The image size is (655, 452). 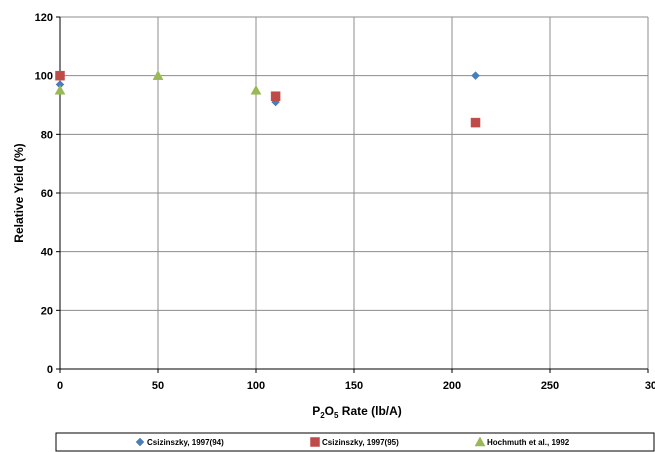 I want to click on x-tick-label-0: 0, so click(x=60, y=386).